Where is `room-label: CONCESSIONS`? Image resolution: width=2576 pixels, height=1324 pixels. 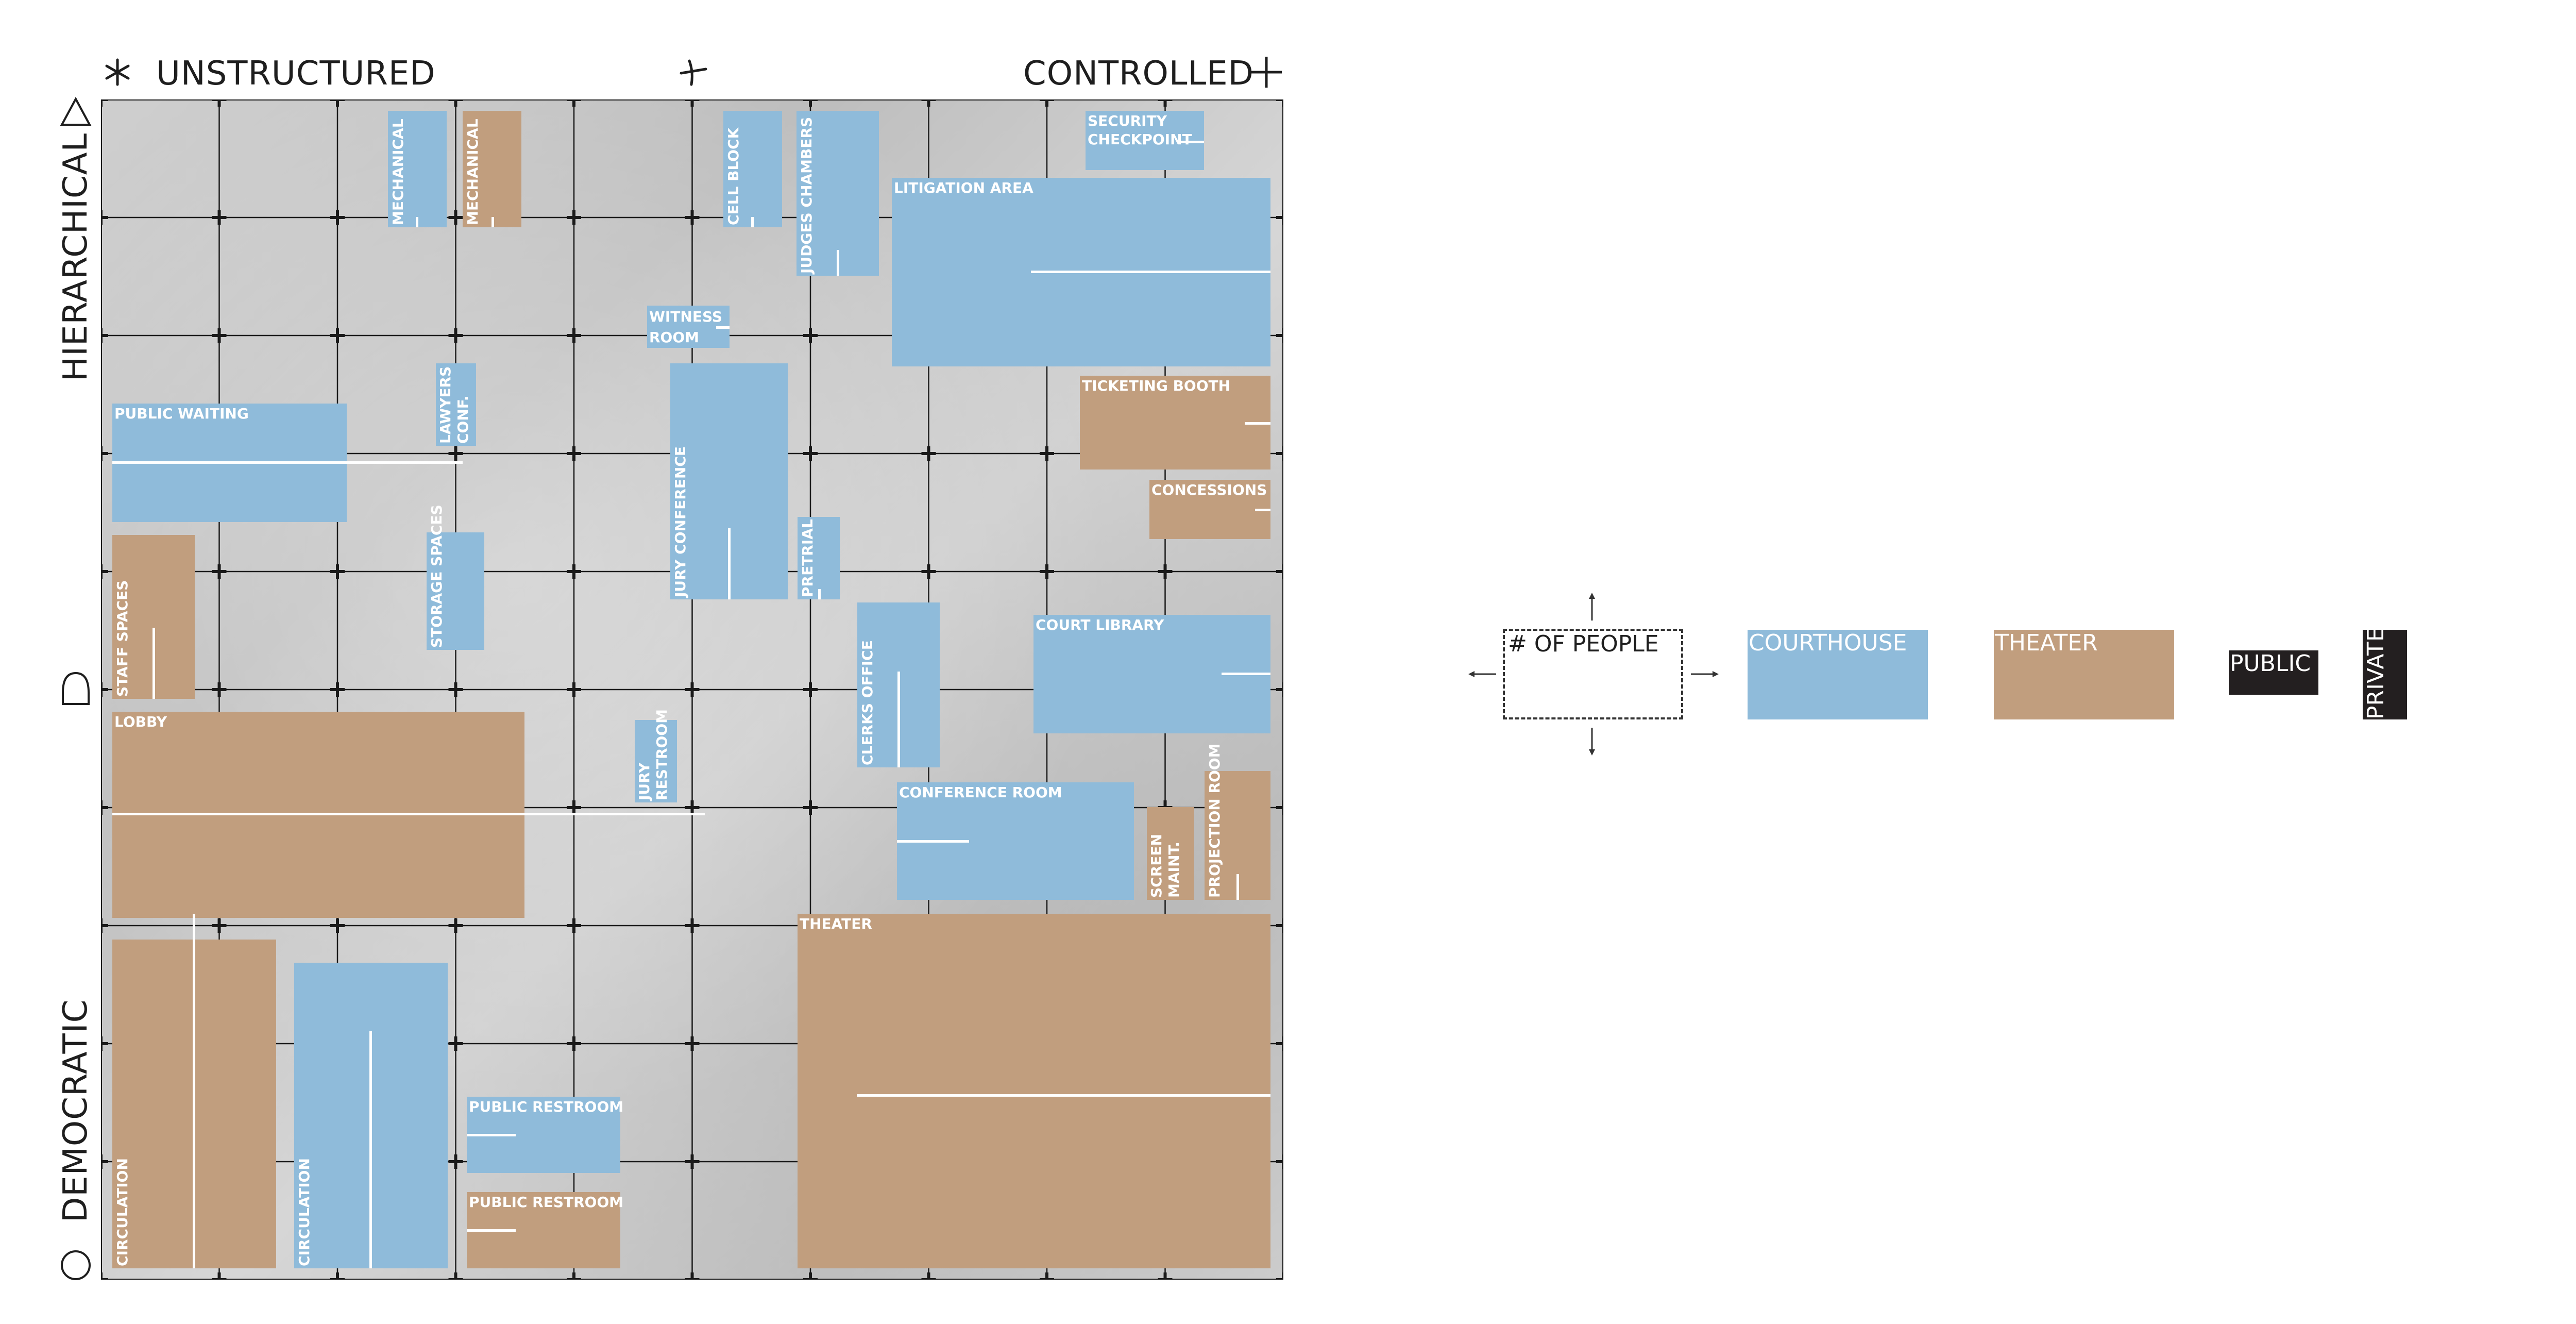
room-label: CONCESSIONS is located at coordinates (1209, 489).